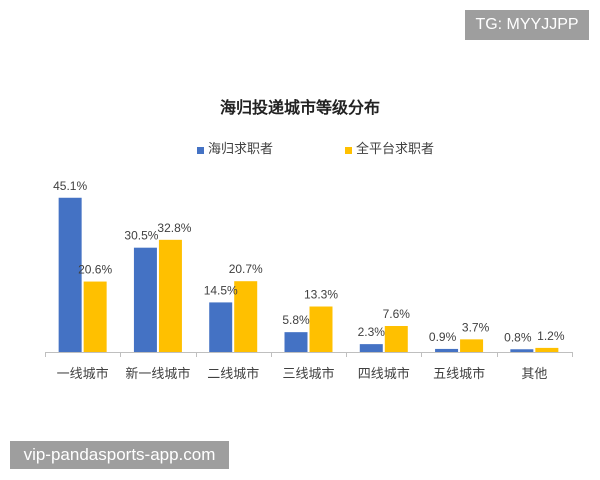 This screenshot has width=600, height=480. I want to click on x-tick-labels-group: 一线城市 新一线城市 二线城市 三线城市 四线城市 五线城市 其他, so click(302, 374).